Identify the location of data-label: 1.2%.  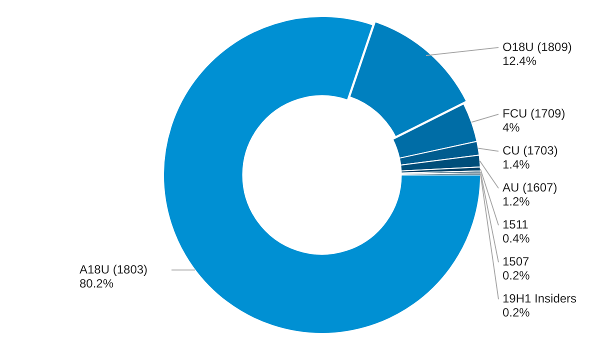
(516, 201).